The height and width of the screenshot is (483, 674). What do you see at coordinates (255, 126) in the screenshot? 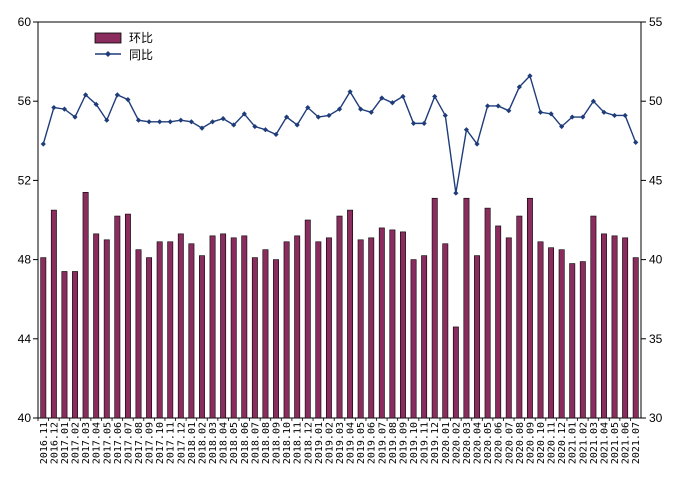
I see `point-2018.07` at bounding box center [255, 126].